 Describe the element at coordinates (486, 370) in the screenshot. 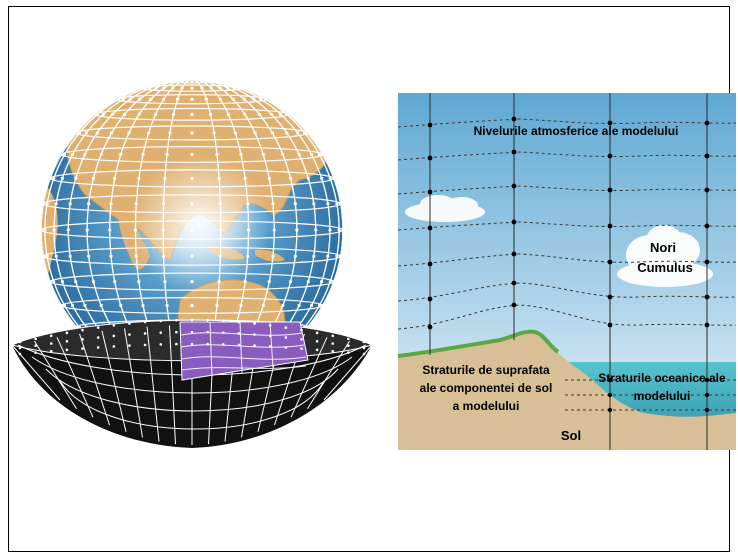

I see `label-land-line1: Straturile de suprafata` at that location.